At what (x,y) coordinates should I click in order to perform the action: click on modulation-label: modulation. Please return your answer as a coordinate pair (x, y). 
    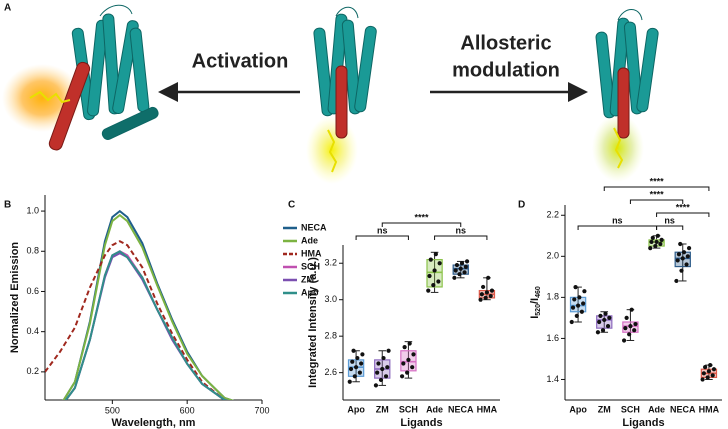
    Looking at the image, I should click on (506, 70).